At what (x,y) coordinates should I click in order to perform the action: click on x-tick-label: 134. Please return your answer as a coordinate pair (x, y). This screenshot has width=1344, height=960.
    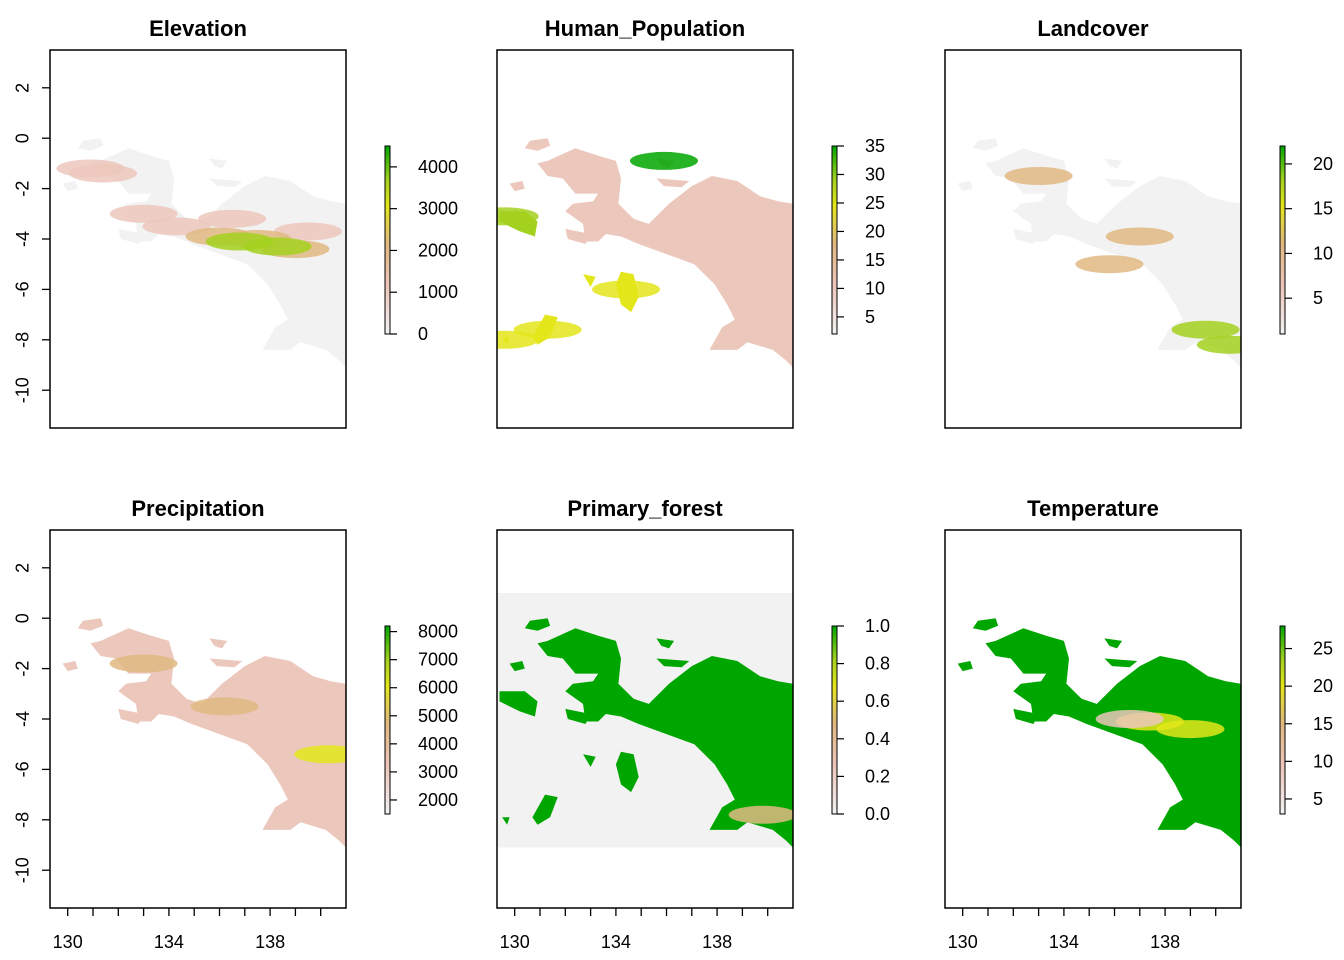
    Looking at the image, I should click on (169, 942).